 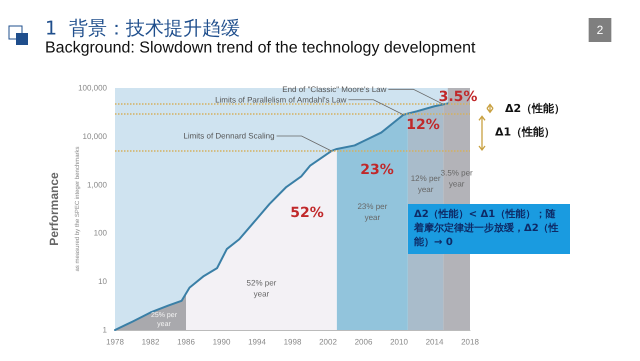 I want to click on annotation: End of "Classic" Moore's Law, so click(x=334, y=89).